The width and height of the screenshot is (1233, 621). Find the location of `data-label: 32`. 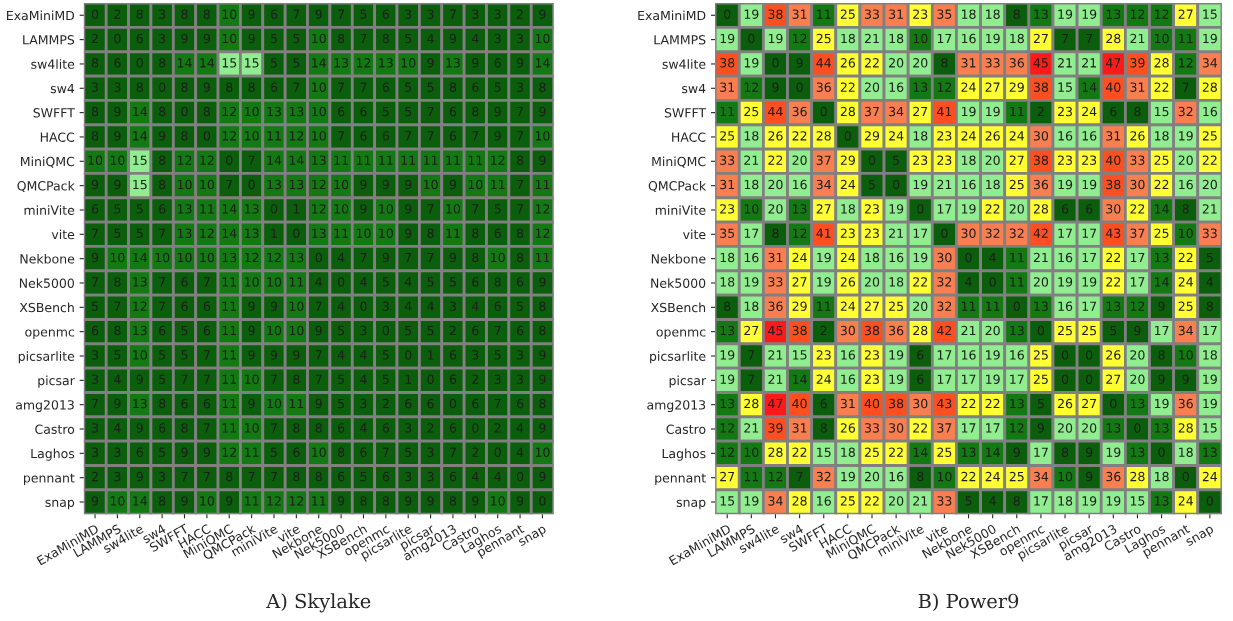

data-label: 32 is located at coordinates (1016, 233).